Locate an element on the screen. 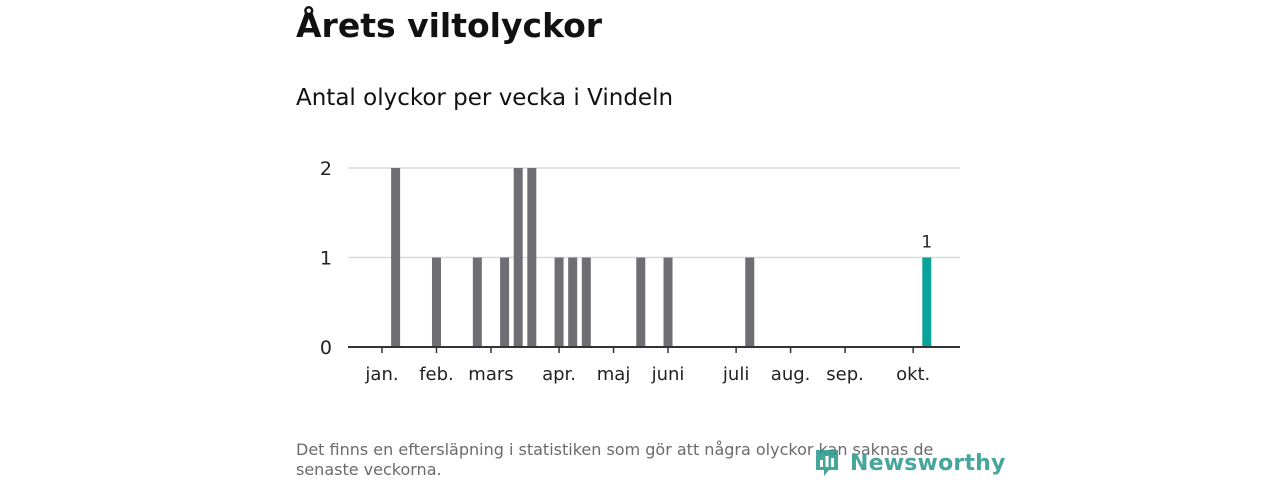 Image resolution: width=1280 pixels, height=480 pixels. x-tick-label: okt. is located at coordinates (913, 374).